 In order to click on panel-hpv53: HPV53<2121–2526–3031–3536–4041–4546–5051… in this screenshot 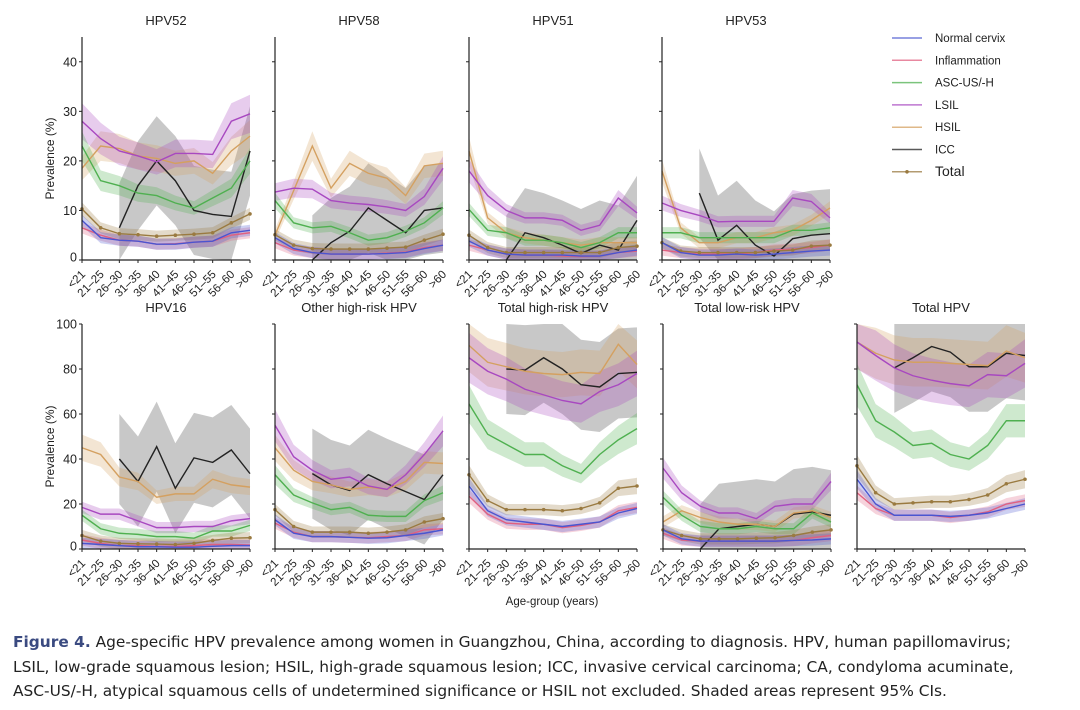, I will do `click(741, 156)`.